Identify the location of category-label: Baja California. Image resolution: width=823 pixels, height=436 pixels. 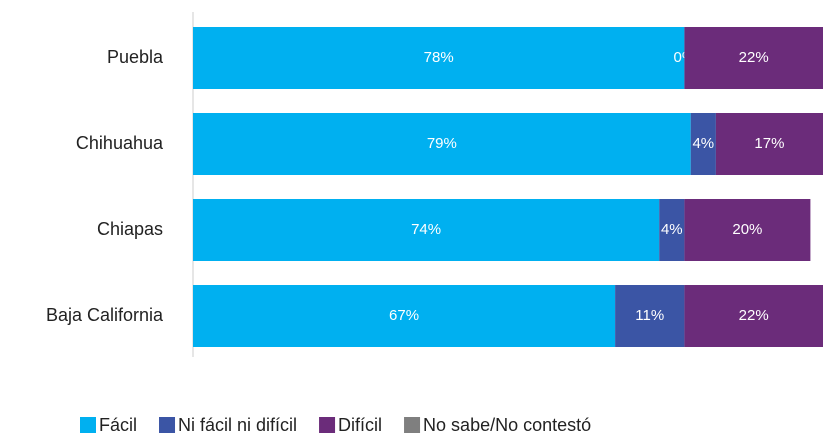
(105, 315).